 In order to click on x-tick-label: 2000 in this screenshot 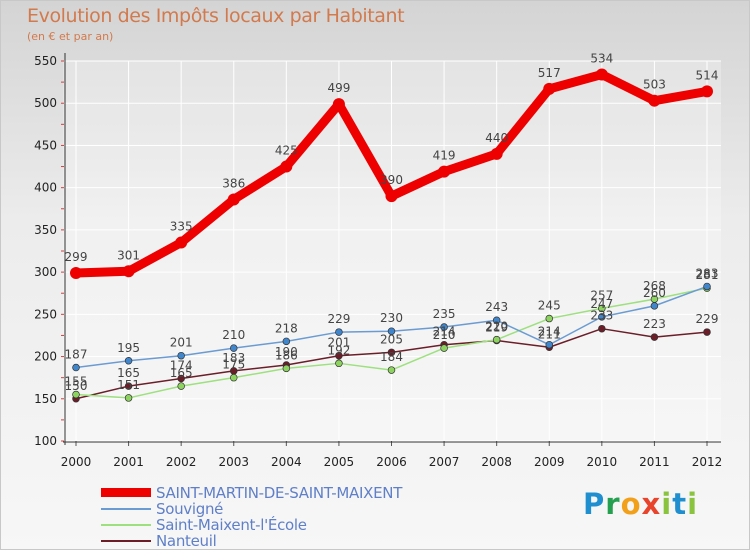, I will do `click(76, 462)`.